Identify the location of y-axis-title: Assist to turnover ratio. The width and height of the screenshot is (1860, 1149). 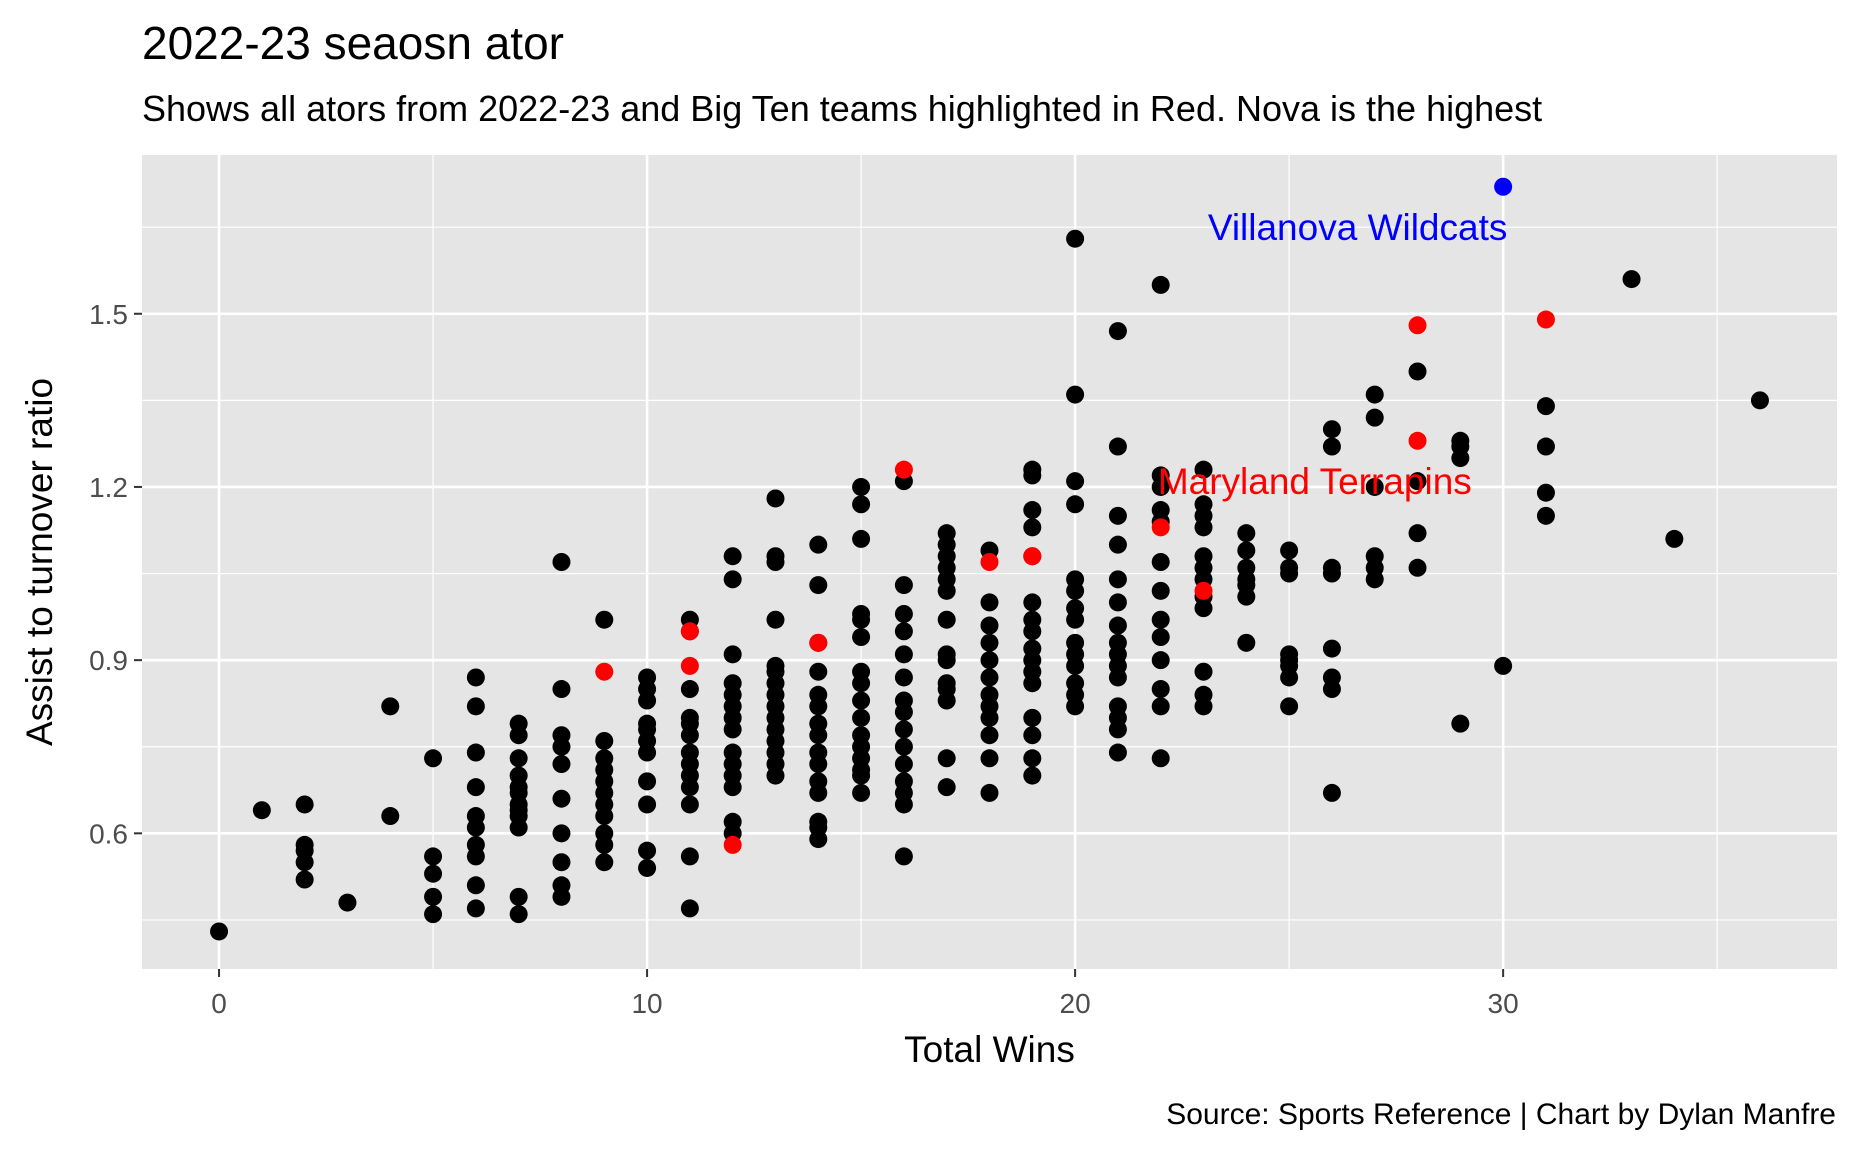
(39, 562).